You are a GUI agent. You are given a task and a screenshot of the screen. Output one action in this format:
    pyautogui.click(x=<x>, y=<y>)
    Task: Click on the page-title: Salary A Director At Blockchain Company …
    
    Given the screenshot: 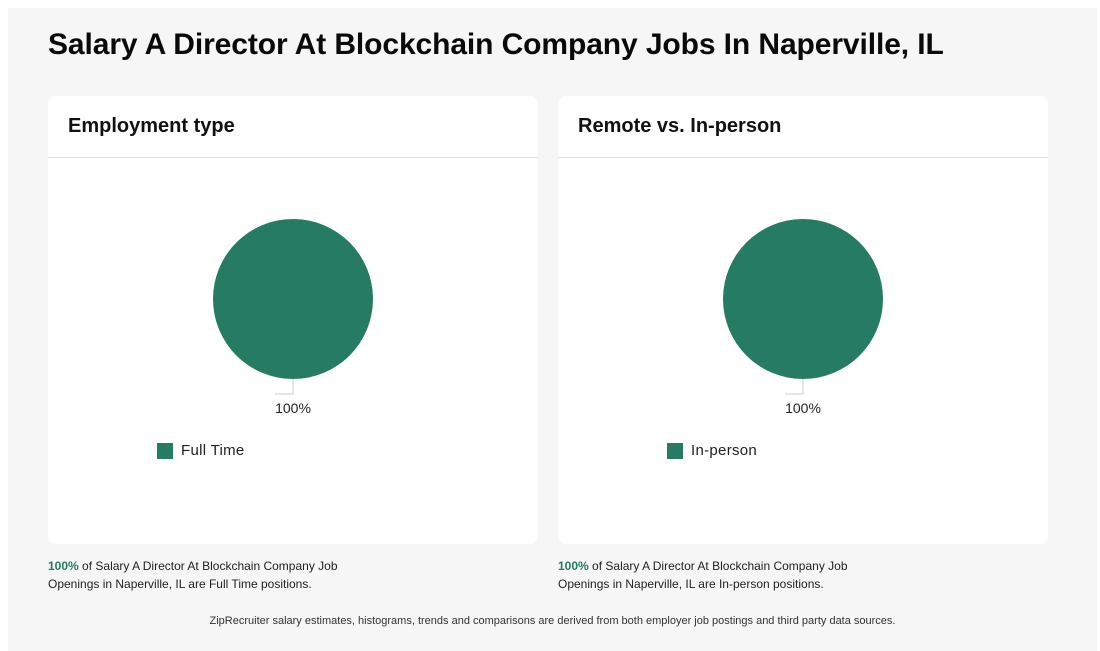 What is the action you would take?
    pyautogui.click(x=496, y=44)
    